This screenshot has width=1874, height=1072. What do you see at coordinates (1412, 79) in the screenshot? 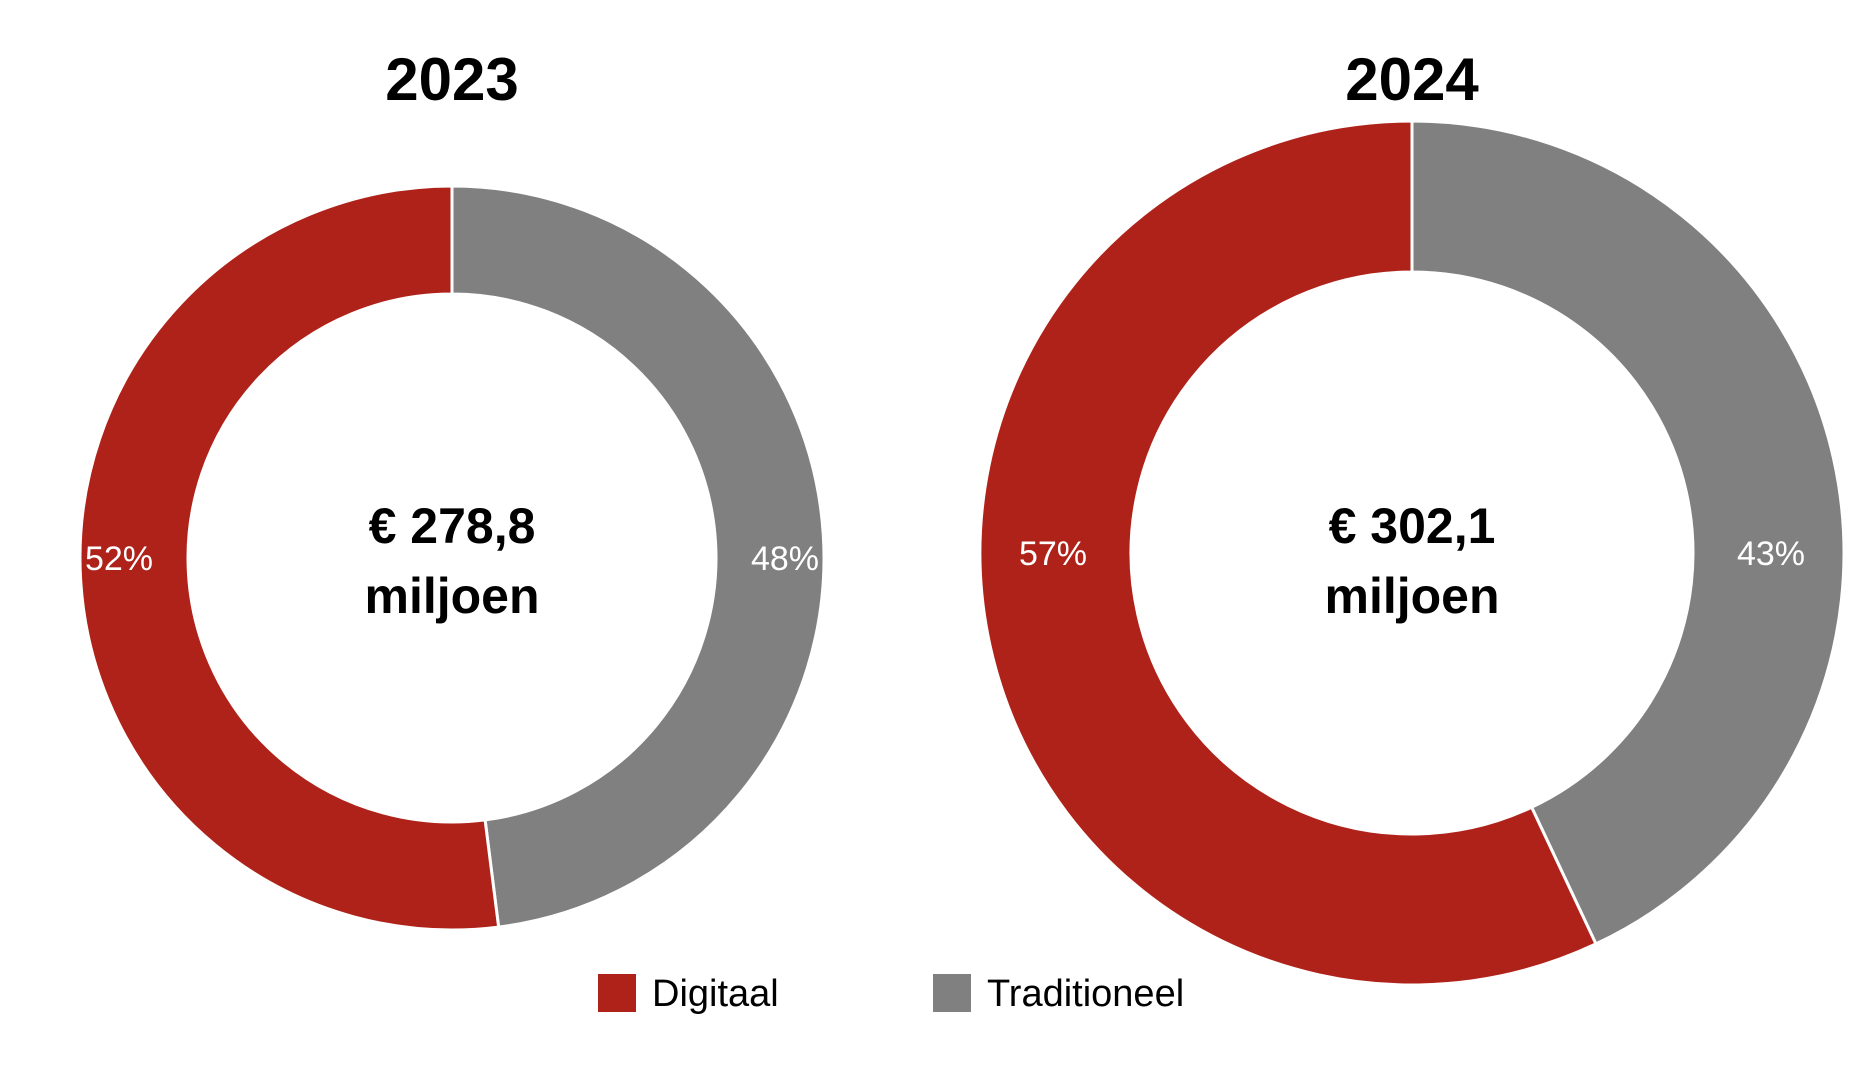
I see `chart-title-2024: 2024` at bounding box center [1412, 79].